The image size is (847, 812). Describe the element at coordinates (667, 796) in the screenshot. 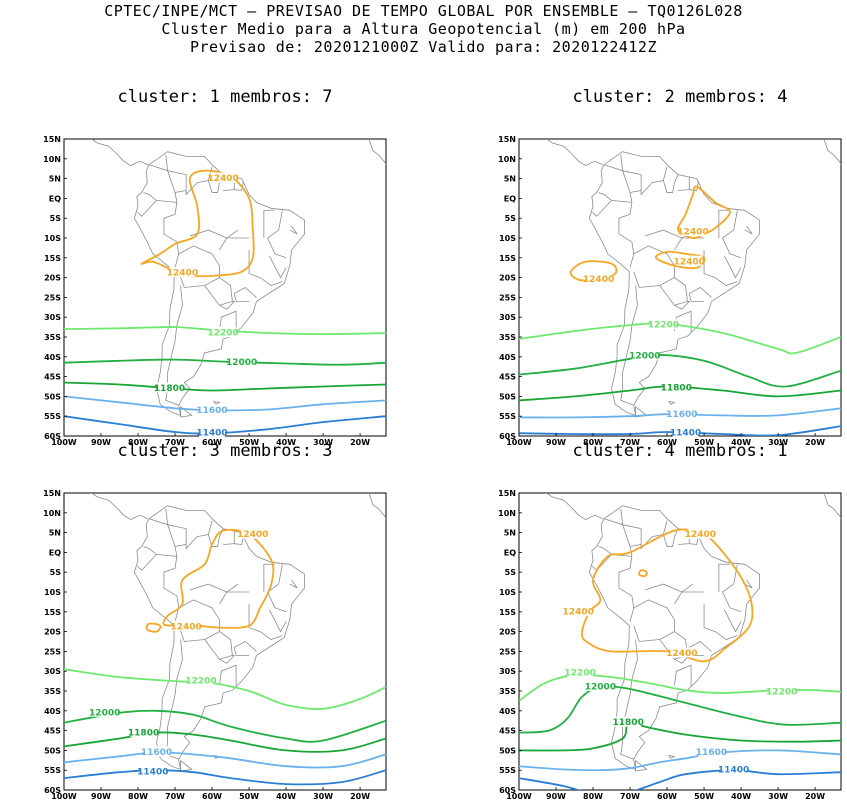

I see `lon-tick-label: 60W` at that location.